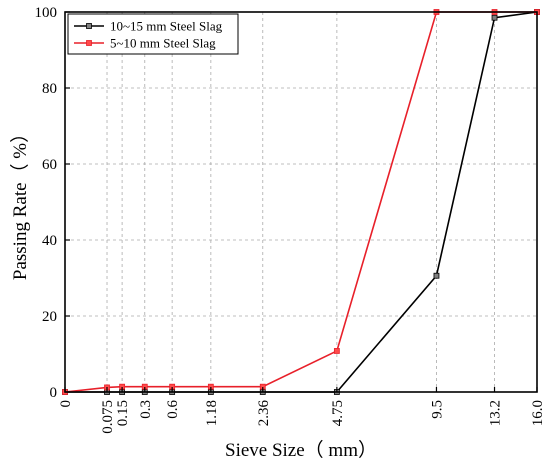  I want to click on legend: 10~15 mm Steel Slag 5~10 mm Steel Slag, so click(153, 34).